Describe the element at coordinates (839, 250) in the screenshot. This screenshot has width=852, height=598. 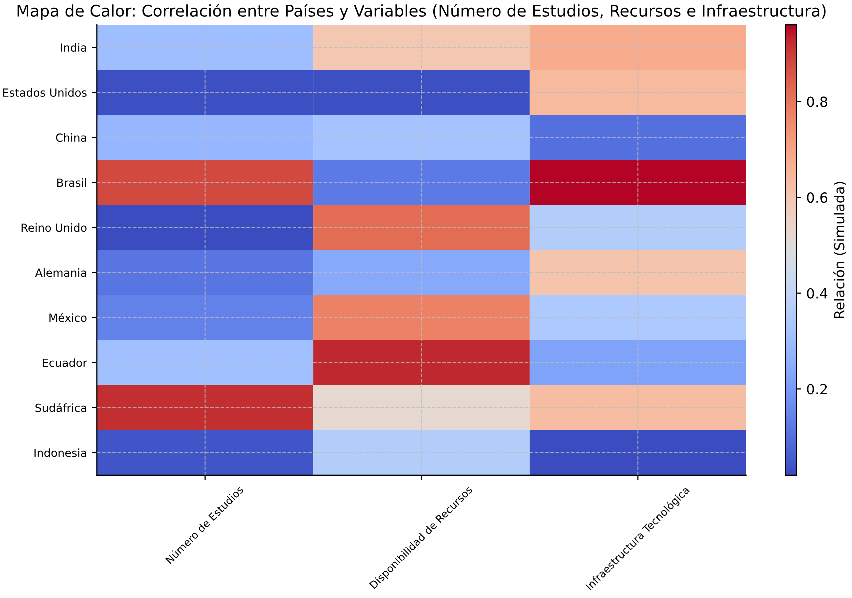
I see `color-bar-title: Relación (Simulada)` at that location.